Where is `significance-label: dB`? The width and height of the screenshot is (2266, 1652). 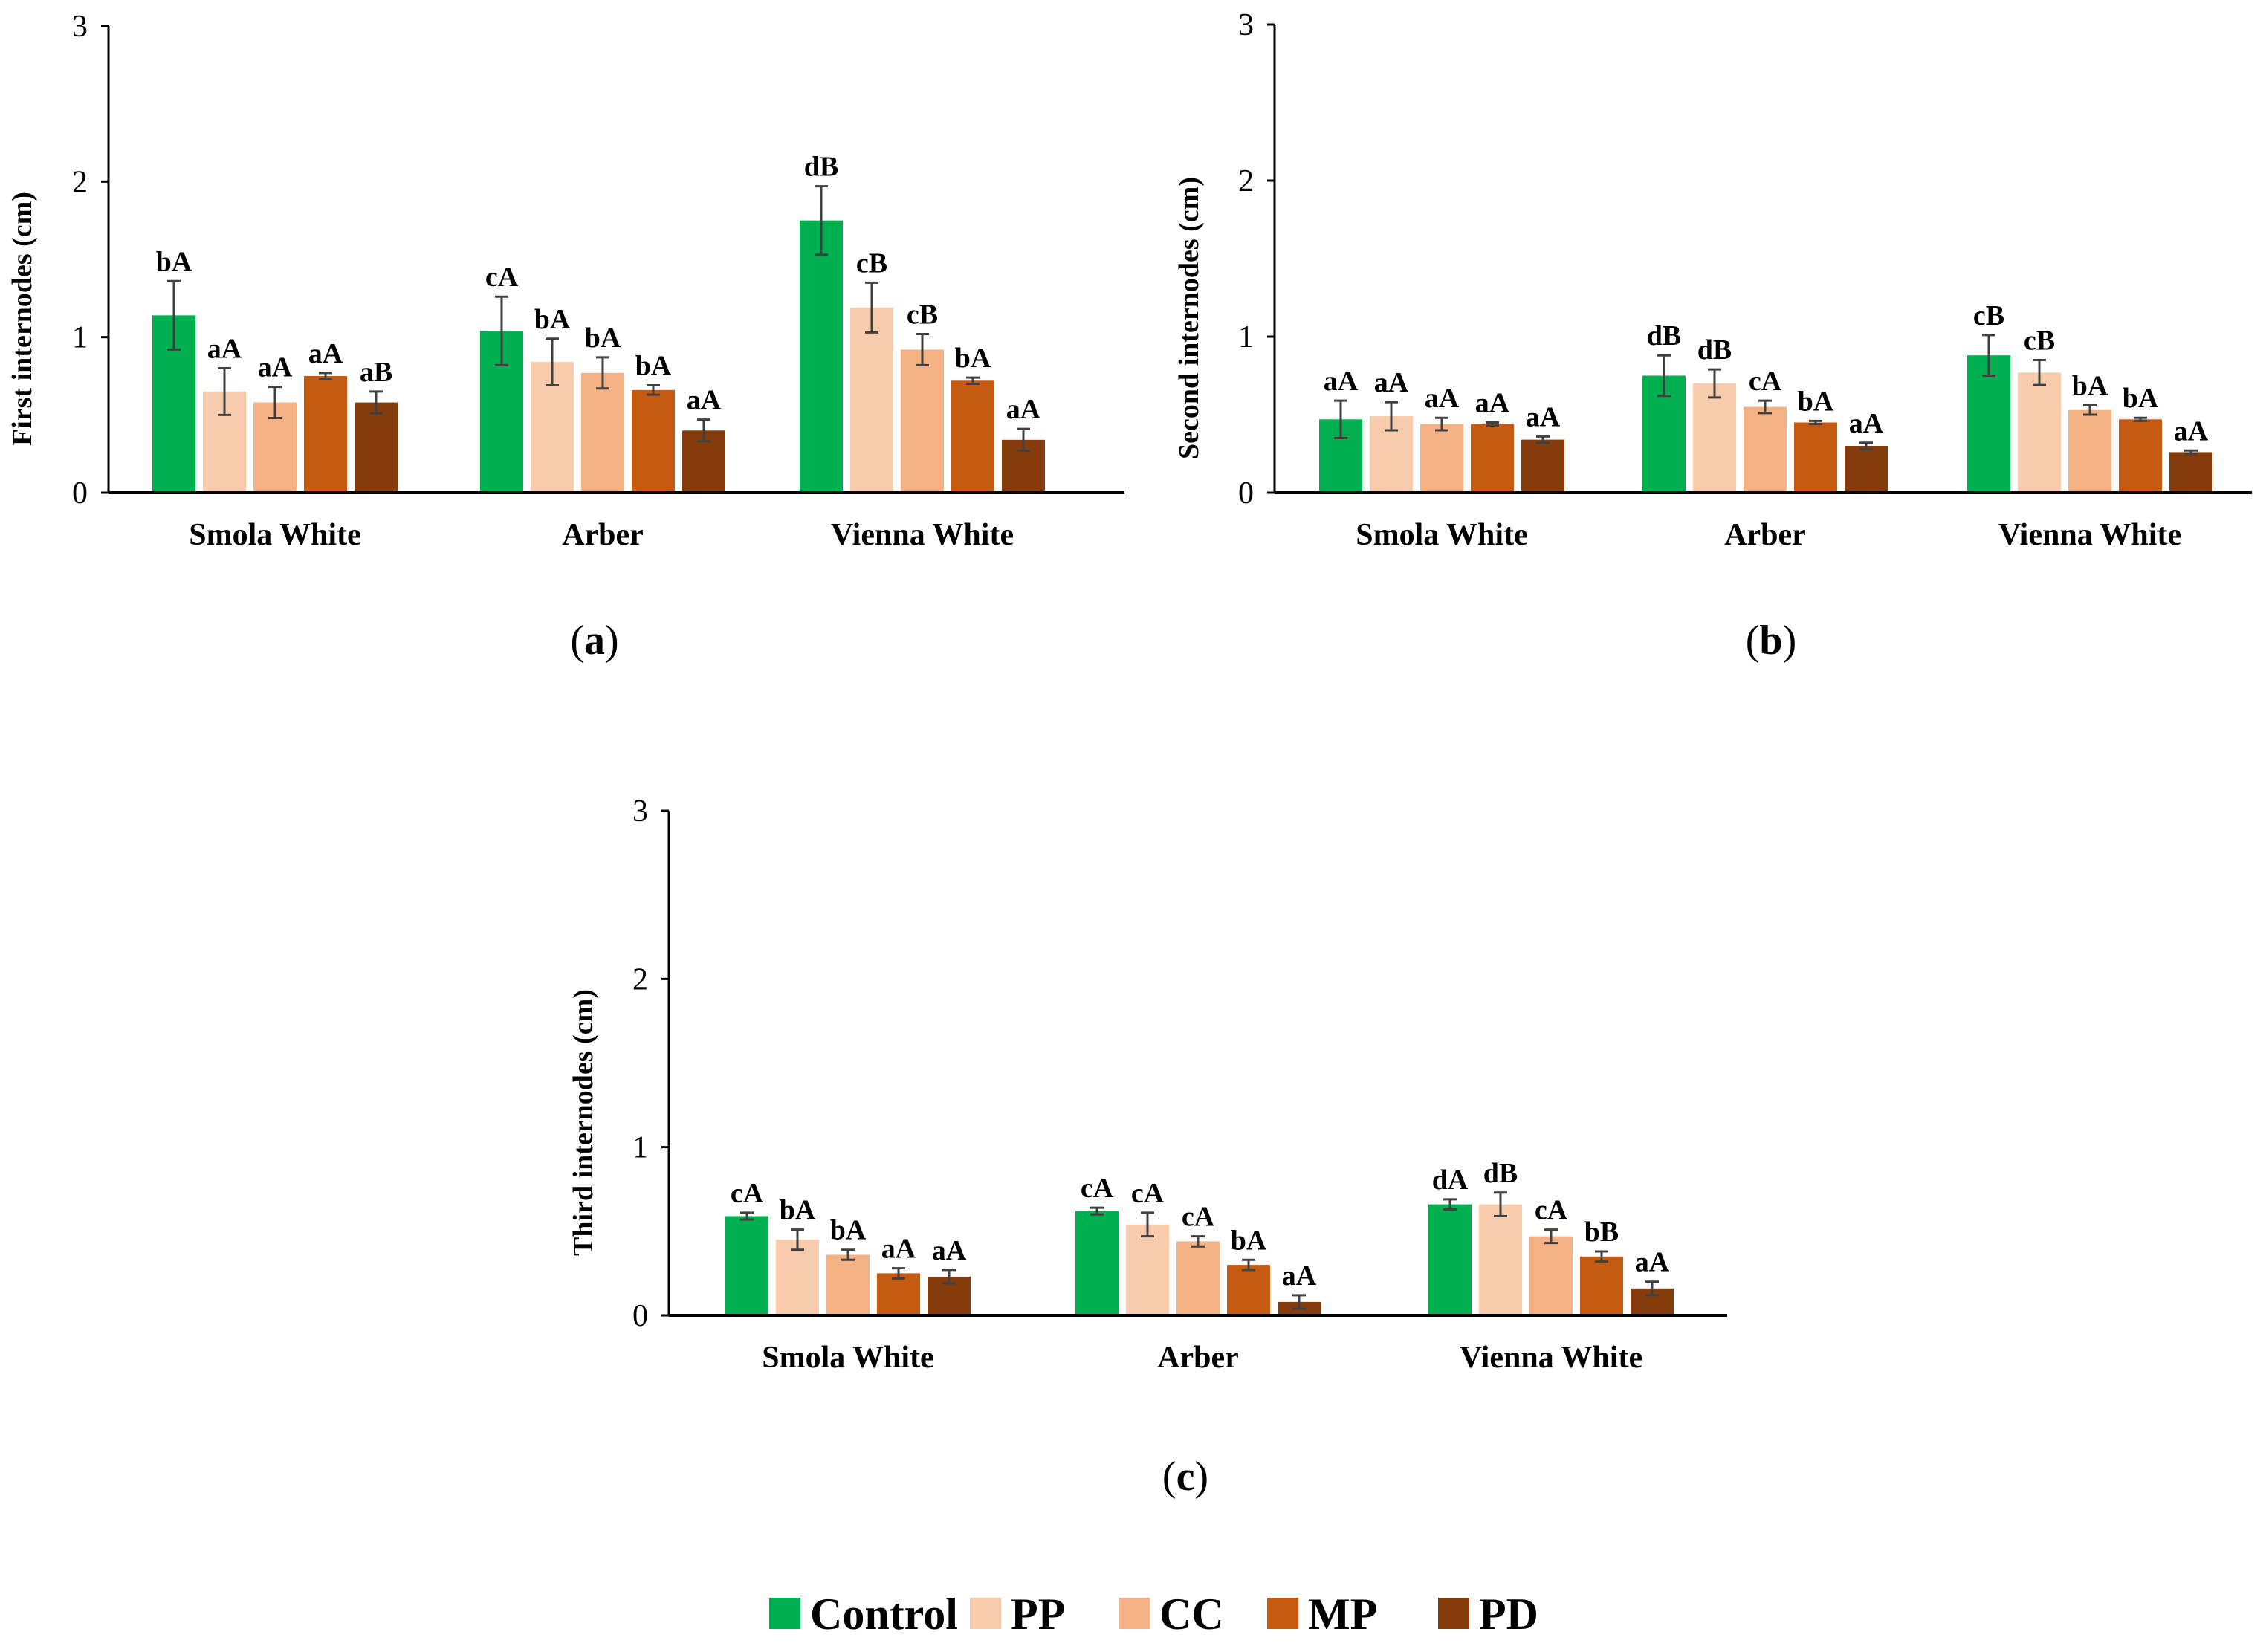 significance-label: dB is located at coordinates (1714, 350).